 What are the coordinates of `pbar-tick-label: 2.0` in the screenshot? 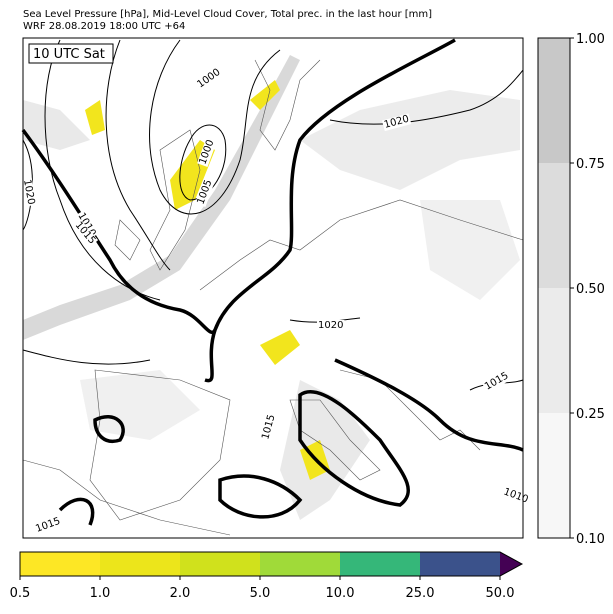 It's located at (180, 593).